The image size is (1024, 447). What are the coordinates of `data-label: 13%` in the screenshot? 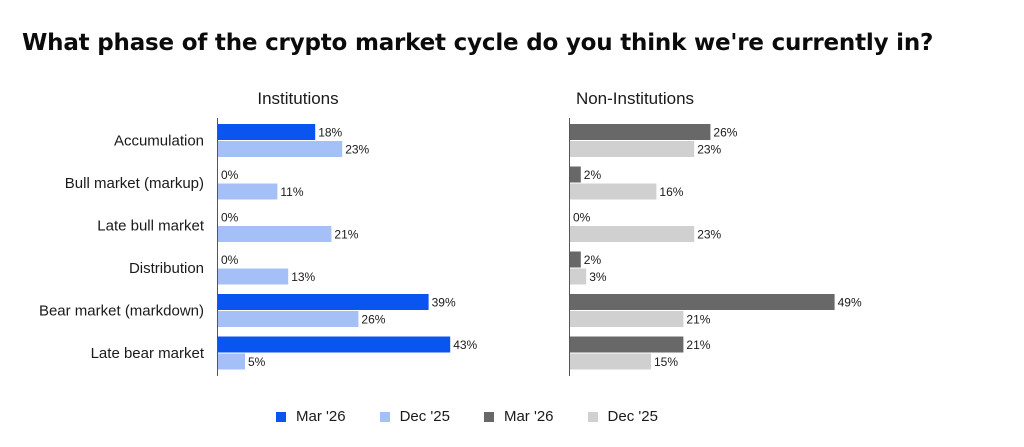 It's located at (303, 277).